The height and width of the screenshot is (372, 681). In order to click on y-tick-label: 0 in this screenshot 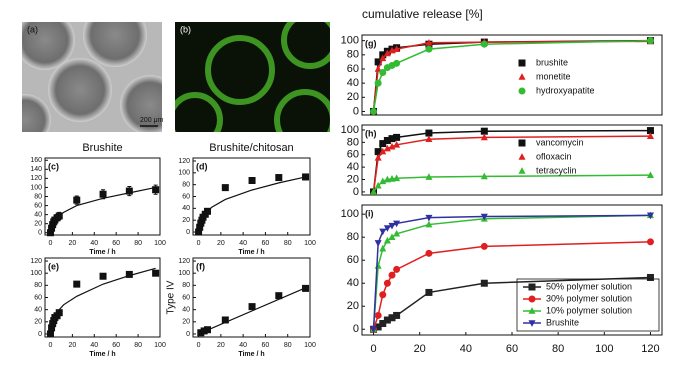, I will do `click(40, 233)`.